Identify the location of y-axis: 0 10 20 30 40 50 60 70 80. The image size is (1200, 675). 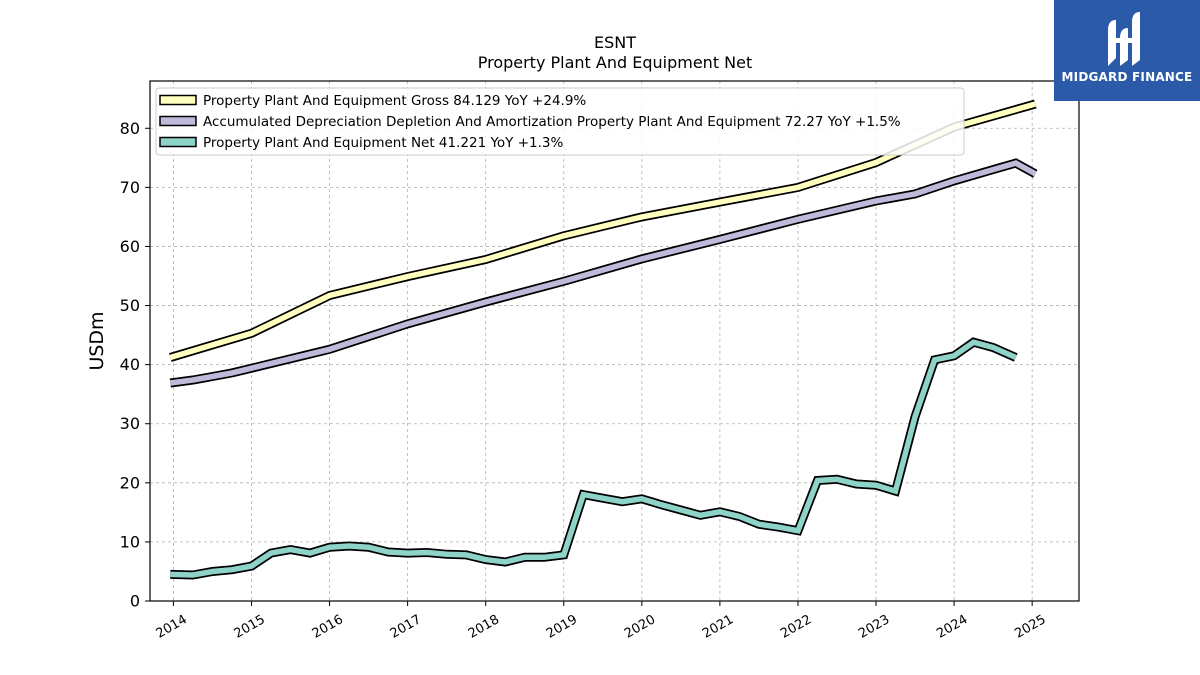
(135, 365).